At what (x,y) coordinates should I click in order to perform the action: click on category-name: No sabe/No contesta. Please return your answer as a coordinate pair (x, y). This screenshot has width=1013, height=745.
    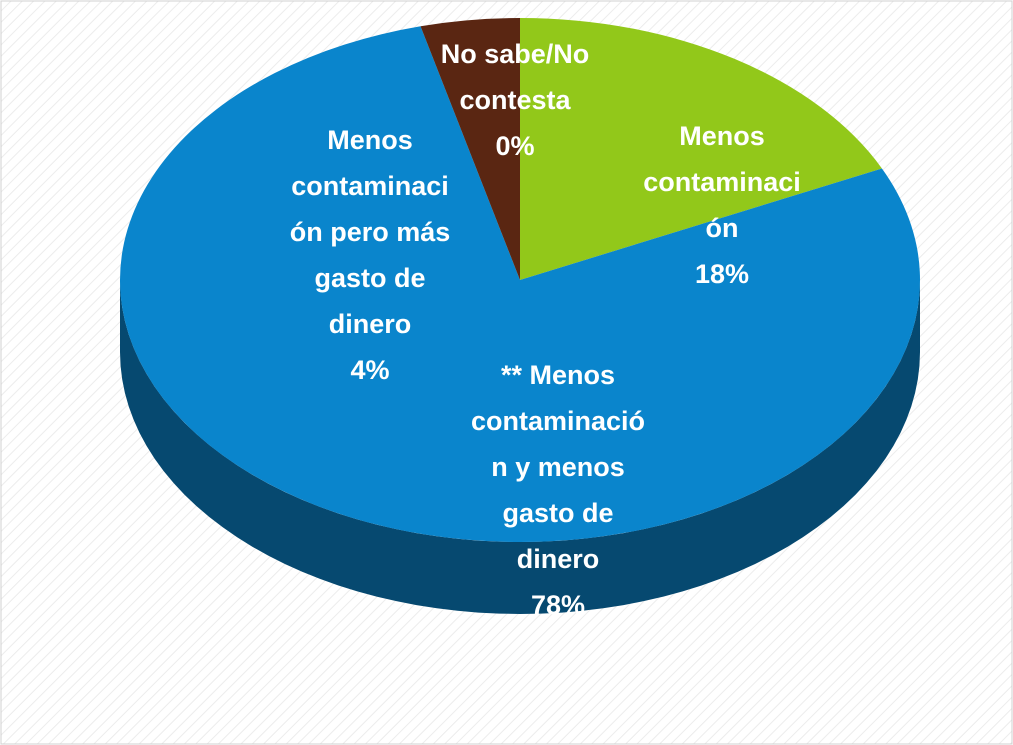
    Looking at the image, I should click on (515, 77).